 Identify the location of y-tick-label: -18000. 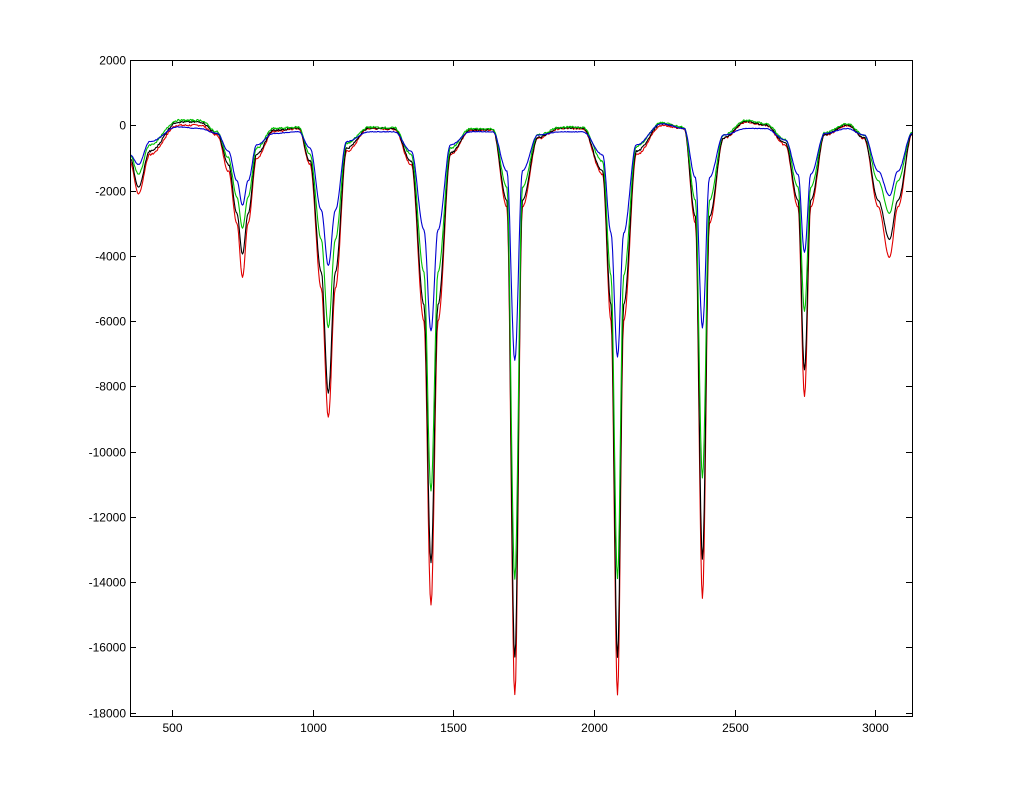
(108, 714).